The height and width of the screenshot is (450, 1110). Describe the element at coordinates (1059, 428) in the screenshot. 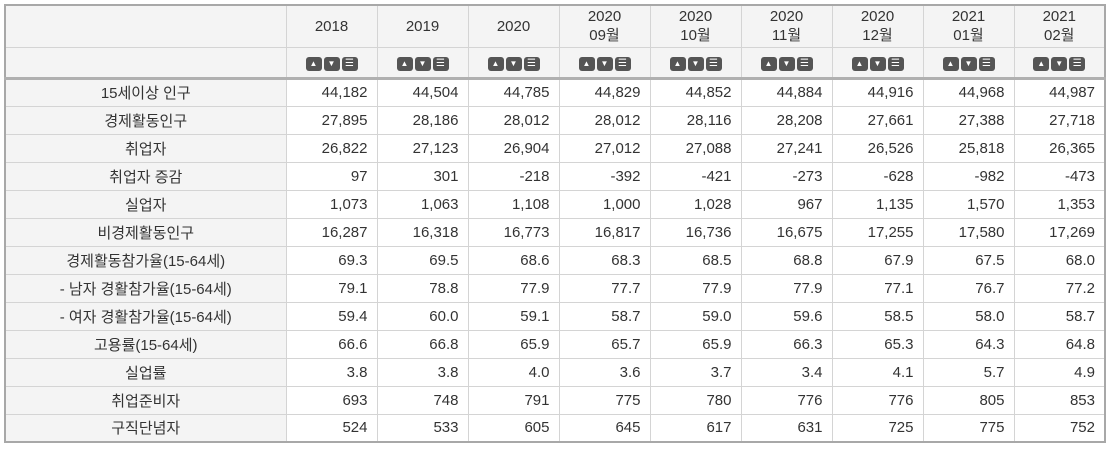

I see `data-cell: 752` at that location.